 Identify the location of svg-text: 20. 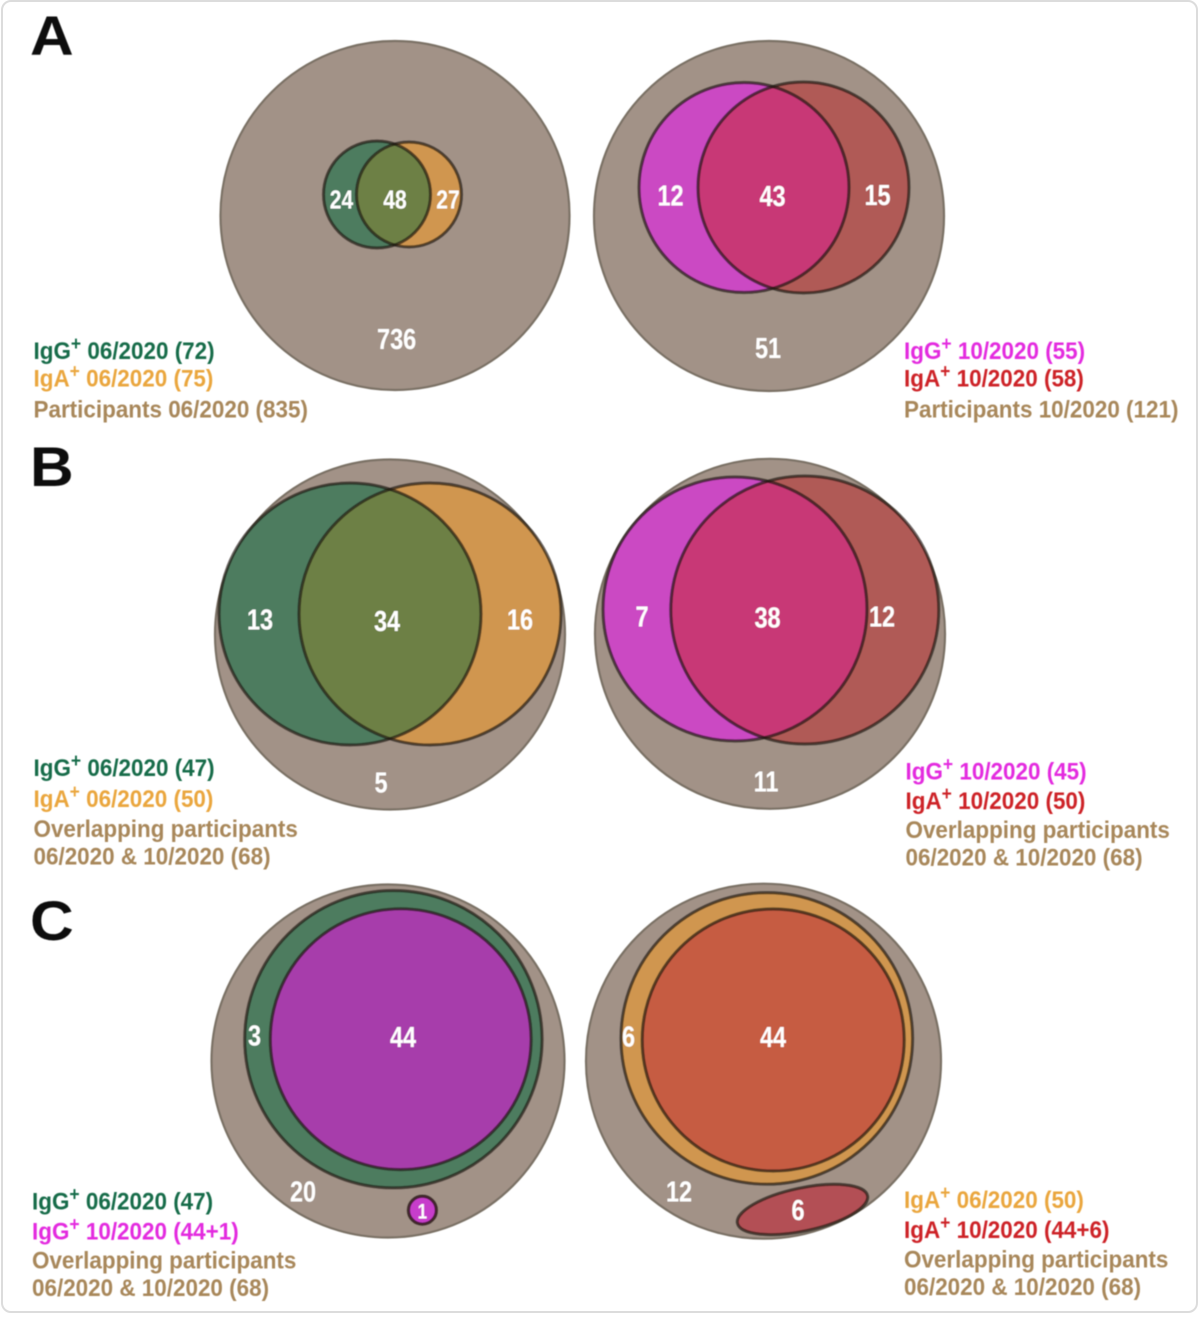
(303, 1191).